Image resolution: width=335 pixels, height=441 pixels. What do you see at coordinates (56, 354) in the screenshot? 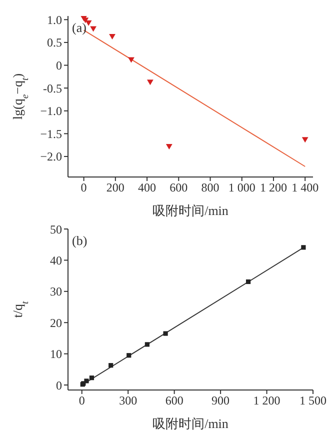
I see `y-tick-label: 10` at bounding box center [56, 354].